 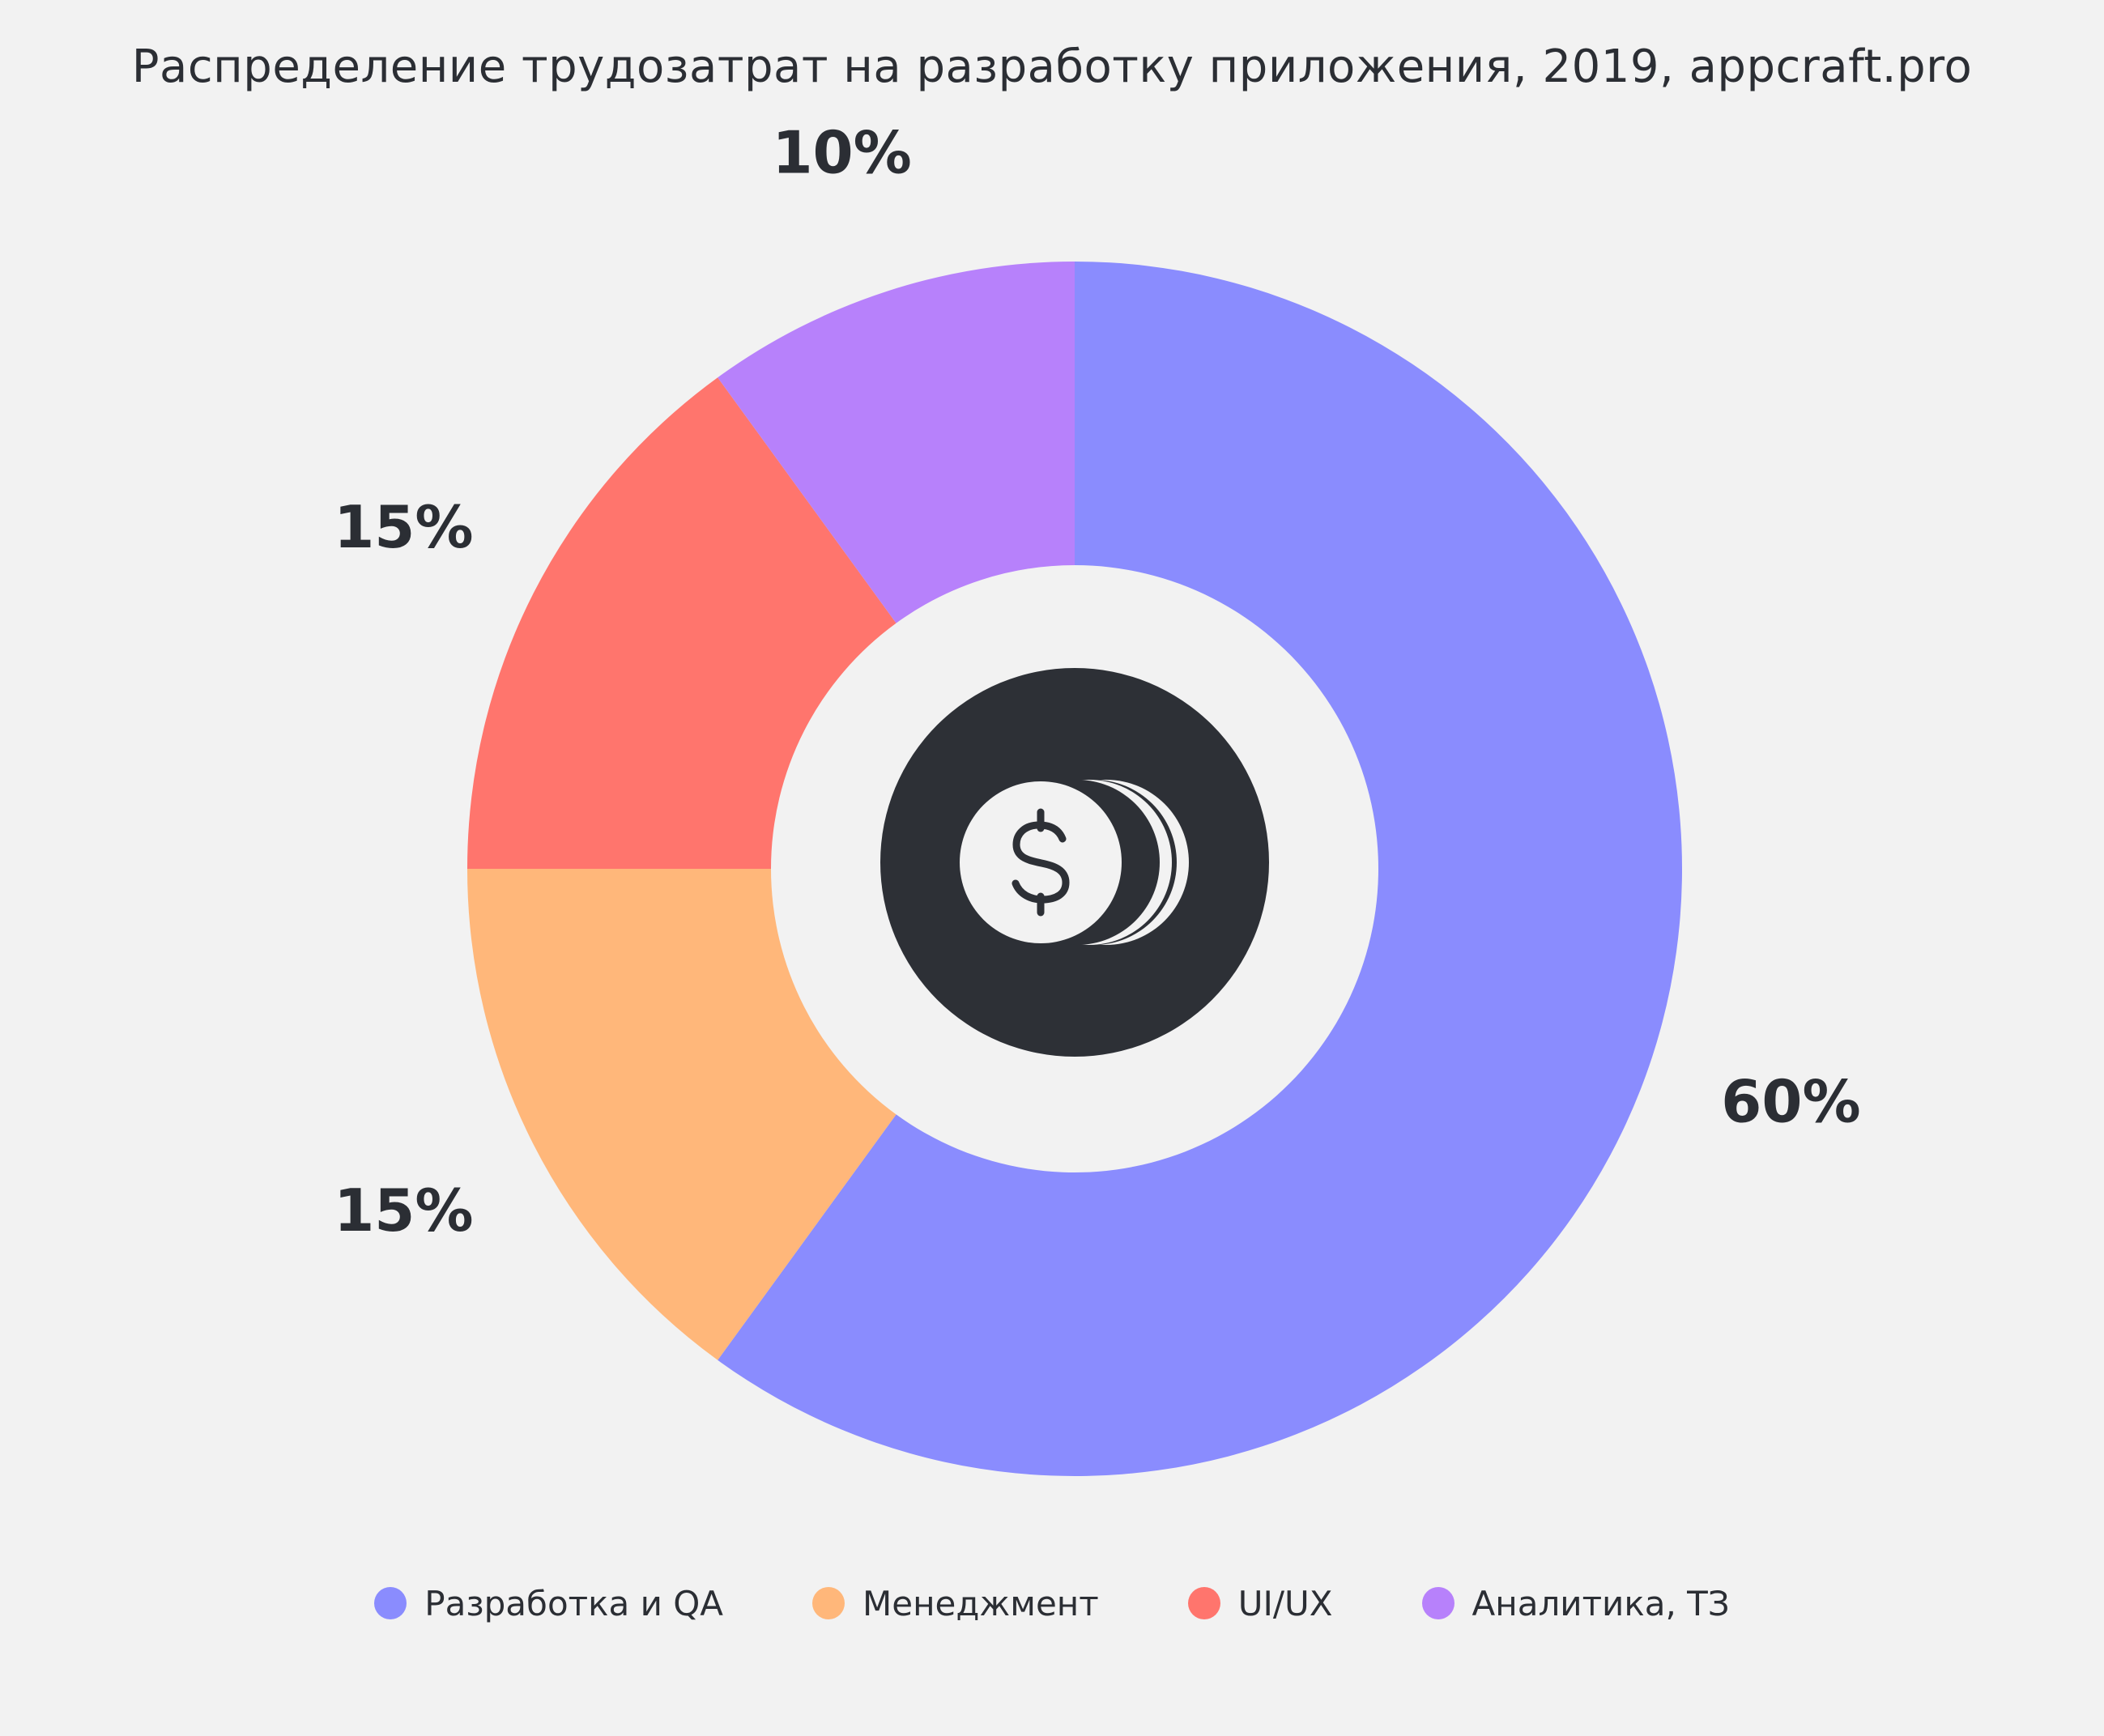 What do you see at coordinates (1601, 1603) in the screenshot?
I see `legend-label: Аналитика, ТЗ` at bounding box center [1601, 1603].